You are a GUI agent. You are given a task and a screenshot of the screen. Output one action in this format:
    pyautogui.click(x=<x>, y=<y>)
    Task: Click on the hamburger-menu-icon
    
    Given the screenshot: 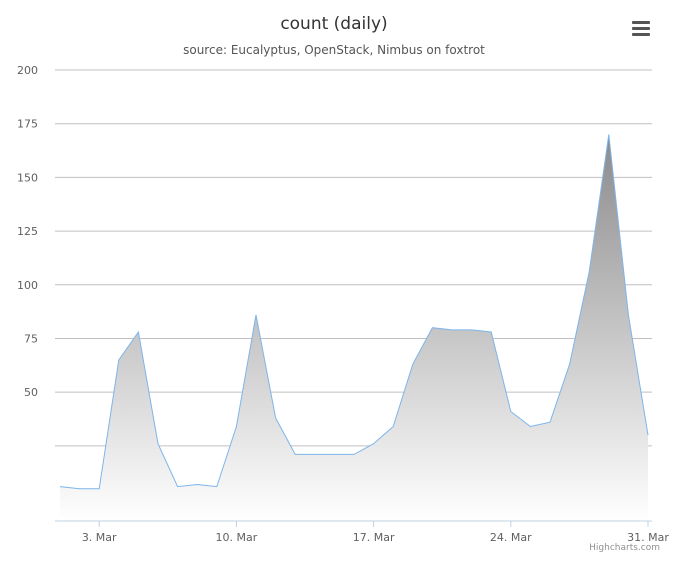 What is the action you would take?
    pyautogui.click(x=641, y=29)
    